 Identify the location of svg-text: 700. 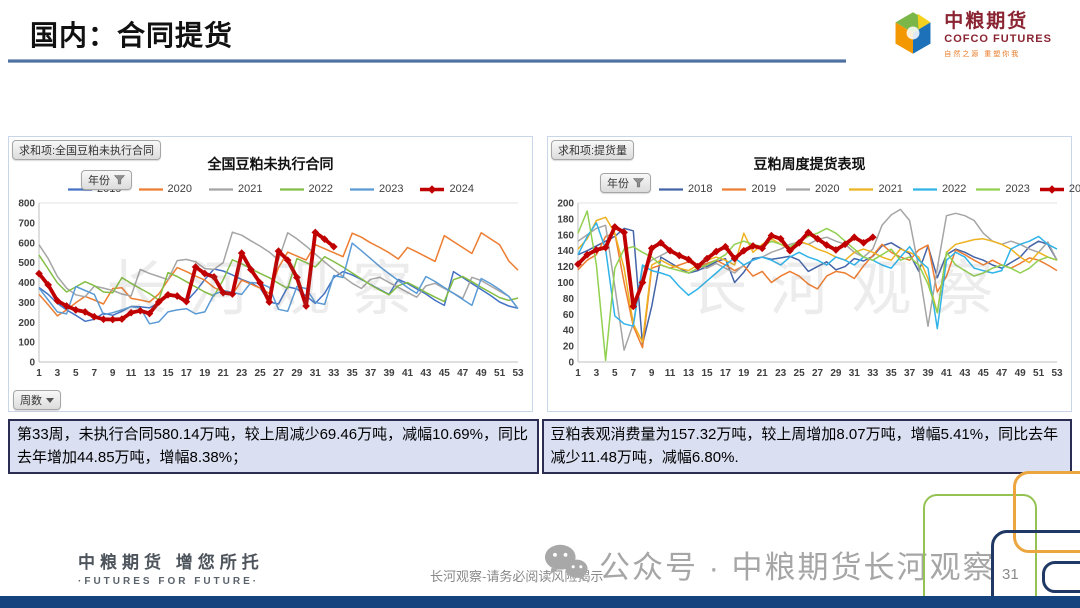
(26, 223).